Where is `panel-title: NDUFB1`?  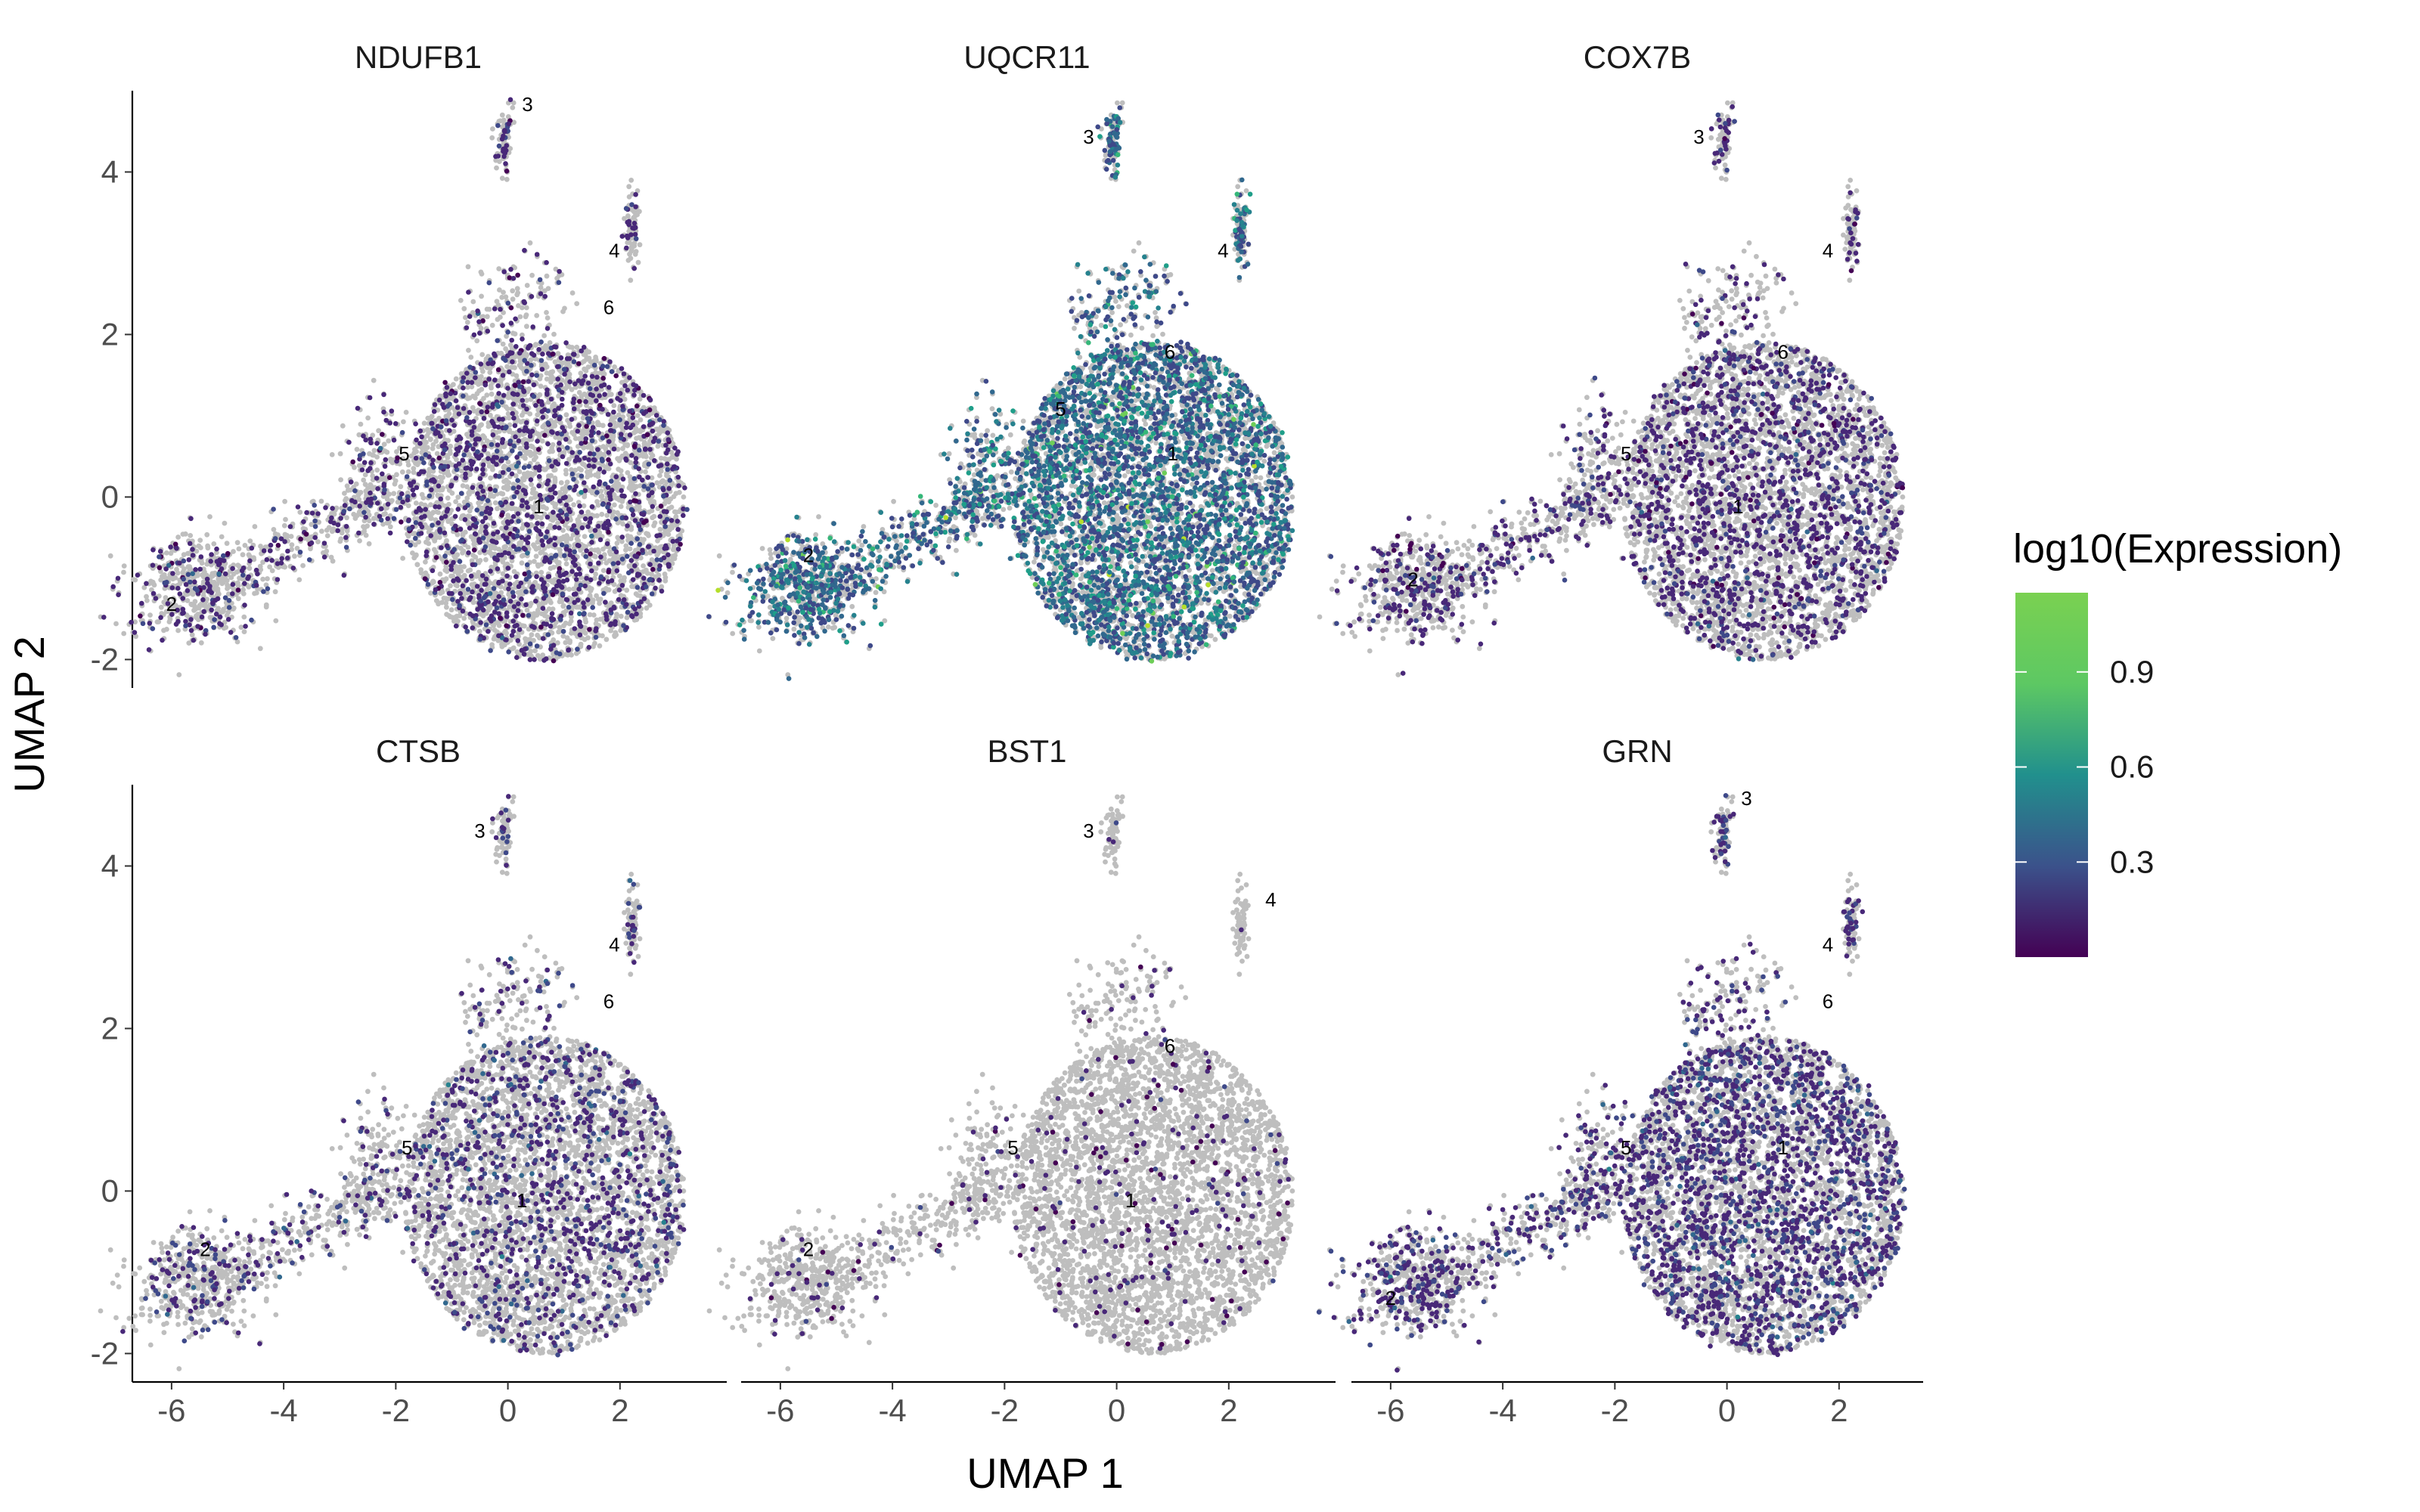 panel-title: NDUFB1 is located at coordinates (418, 57).